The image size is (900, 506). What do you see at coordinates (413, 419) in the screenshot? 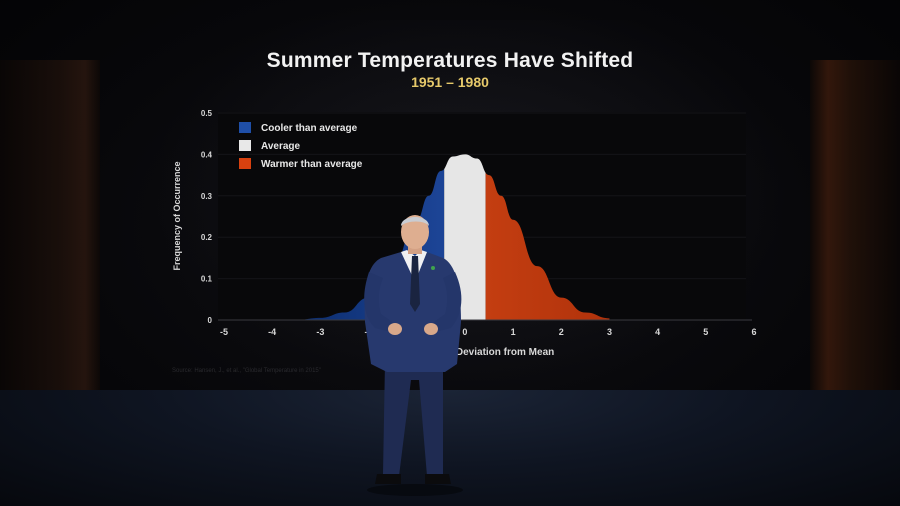
I see `presenter-legs` at bounding box center [413, 419].